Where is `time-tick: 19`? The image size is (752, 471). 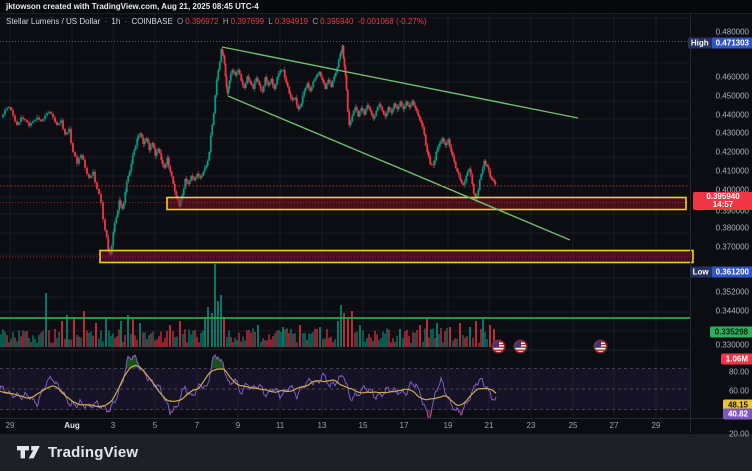
time-tick: 19 is located at coordinates (448, 425).